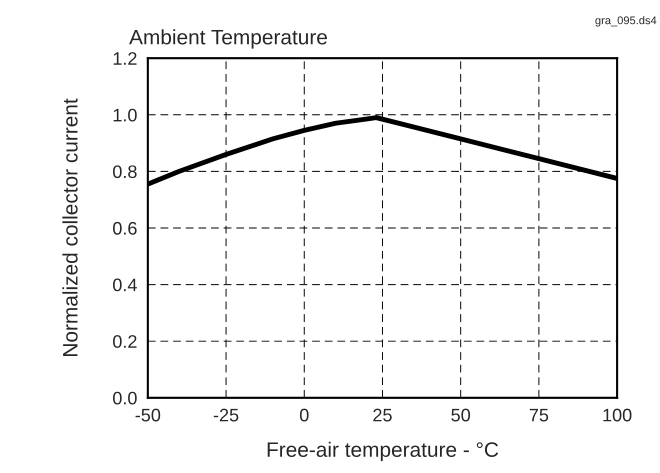 This screenshot has width=660, height=473. Describe the element at coordinates (125, 171) in the screenshot. I see `y-tick-label: 0.8` at that location.